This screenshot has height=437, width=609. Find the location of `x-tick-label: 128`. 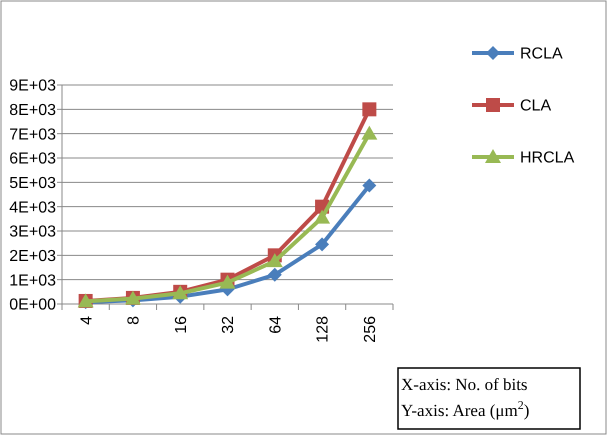

x-tick-label: 128 is located at coordinates (323, 329).